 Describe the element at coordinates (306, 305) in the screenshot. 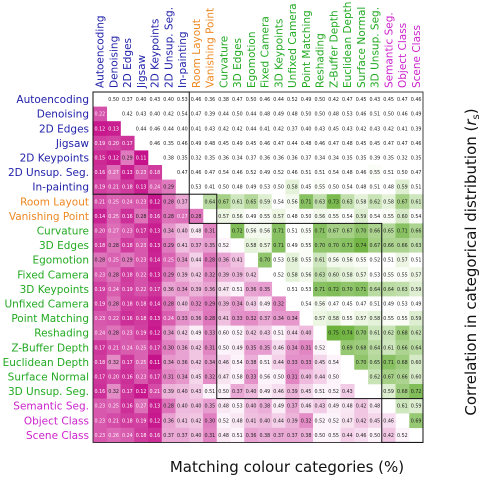

I see `cell-value-label: 0.54` at that location.